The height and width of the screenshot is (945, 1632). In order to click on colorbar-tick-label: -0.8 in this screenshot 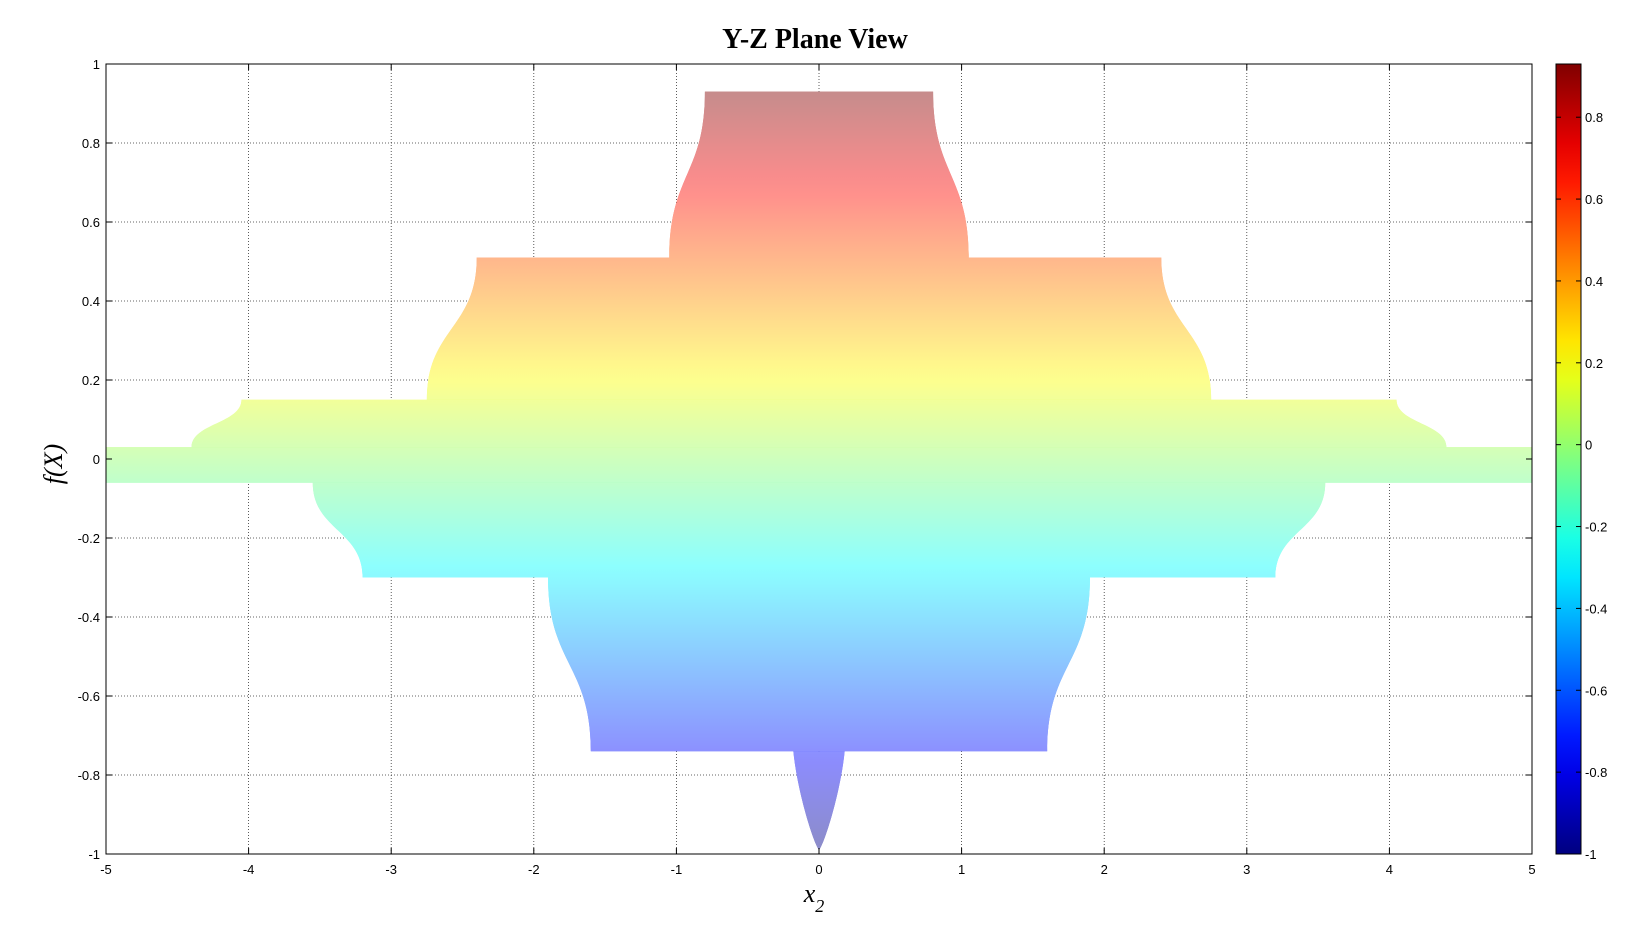, I will do `click(1596, 772)`.